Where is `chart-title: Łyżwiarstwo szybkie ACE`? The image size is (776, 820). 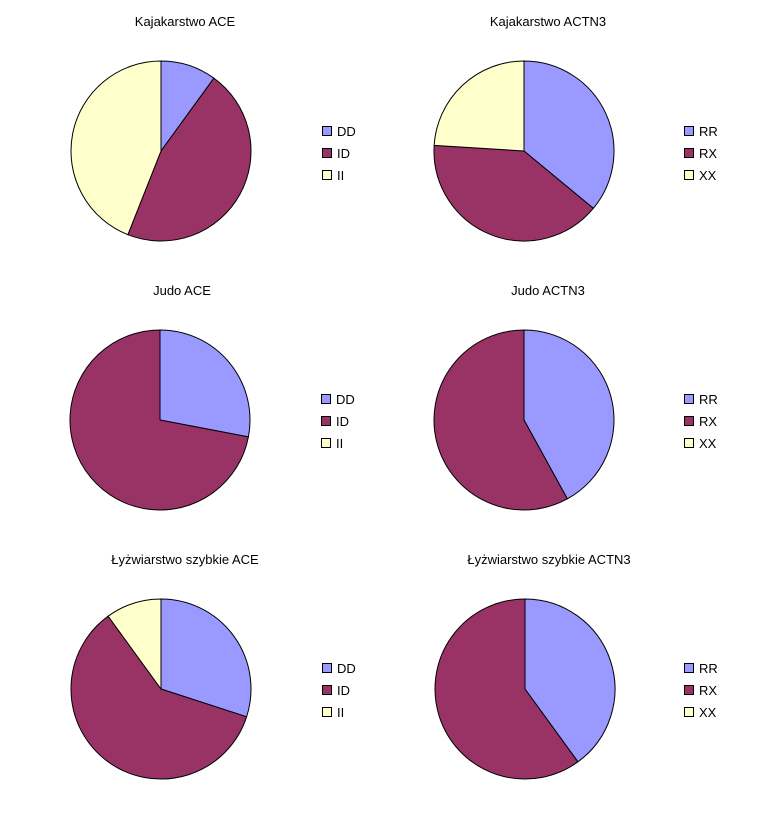
chart-title: Łyżwiarstwo szybkie ACE is located at coordinates (185, 559).